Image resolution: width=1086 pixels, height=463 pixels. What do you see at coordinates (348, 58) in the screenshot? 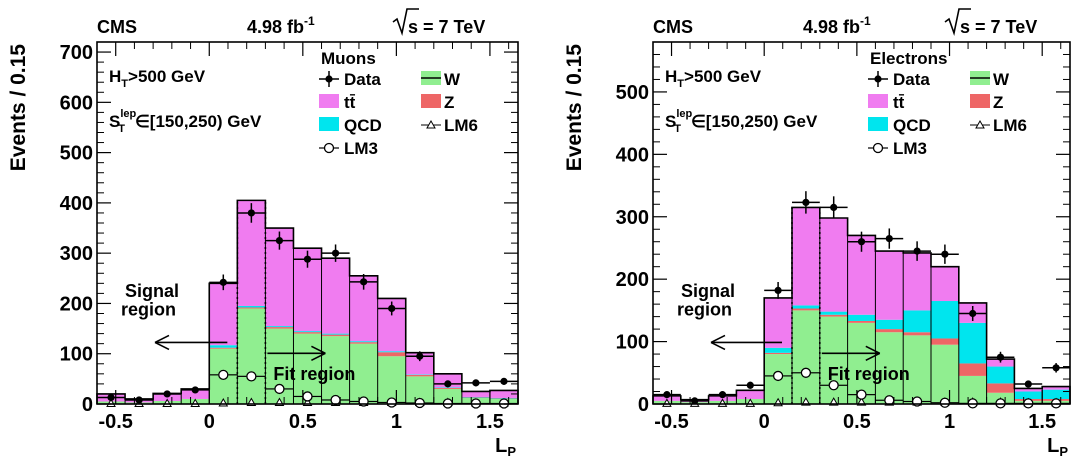
I see `legend-title: Muons` at bounding box center [348, 58].